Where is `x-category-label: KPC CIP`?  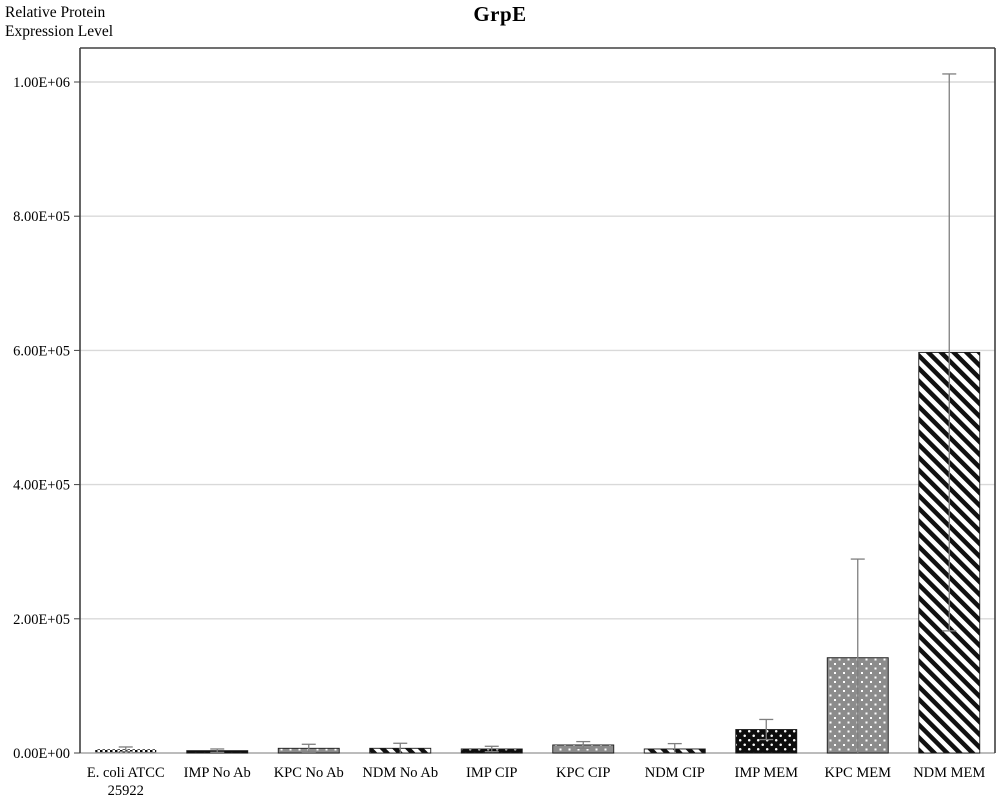
x-category-label: KPC CIP is located at coordinates (583, 773).